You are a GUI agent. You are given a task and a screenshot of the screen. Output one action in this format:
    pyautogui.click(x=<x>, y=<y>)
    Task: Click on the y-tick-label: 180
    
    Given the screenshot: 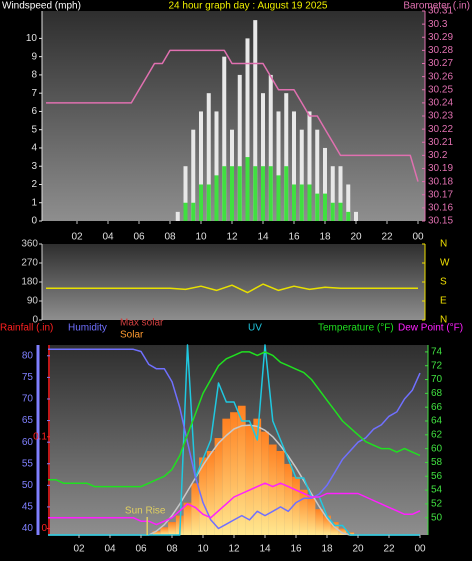 What is the action you would take?
    pyautogui.click(x=29, y=282)
    